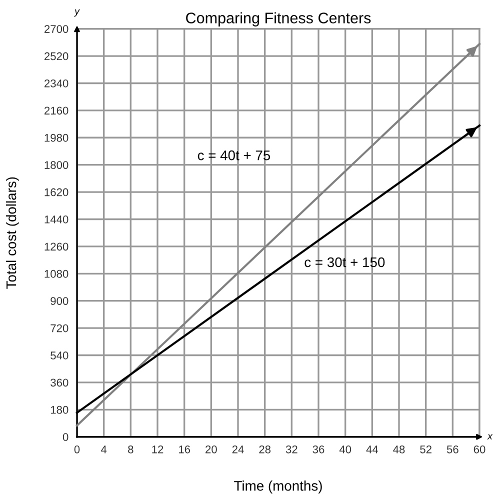 The height and width of the screenshot is (497, 500). What do you see at coordinates (56, 29) in the screenshot?
I see `y-tick-label: 2700` at bounding box center [56, 29].